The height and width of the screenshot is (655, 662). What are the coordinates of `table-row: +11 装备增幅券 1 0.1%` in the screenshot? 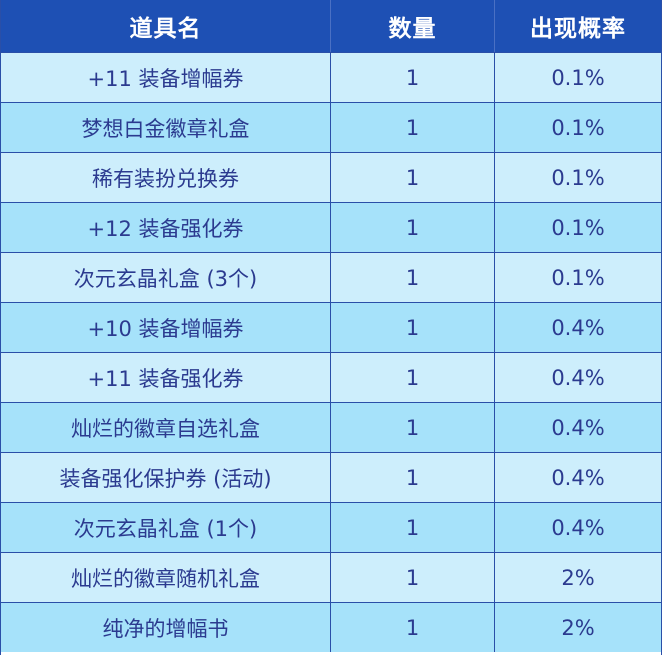 It's located at (331, 77).